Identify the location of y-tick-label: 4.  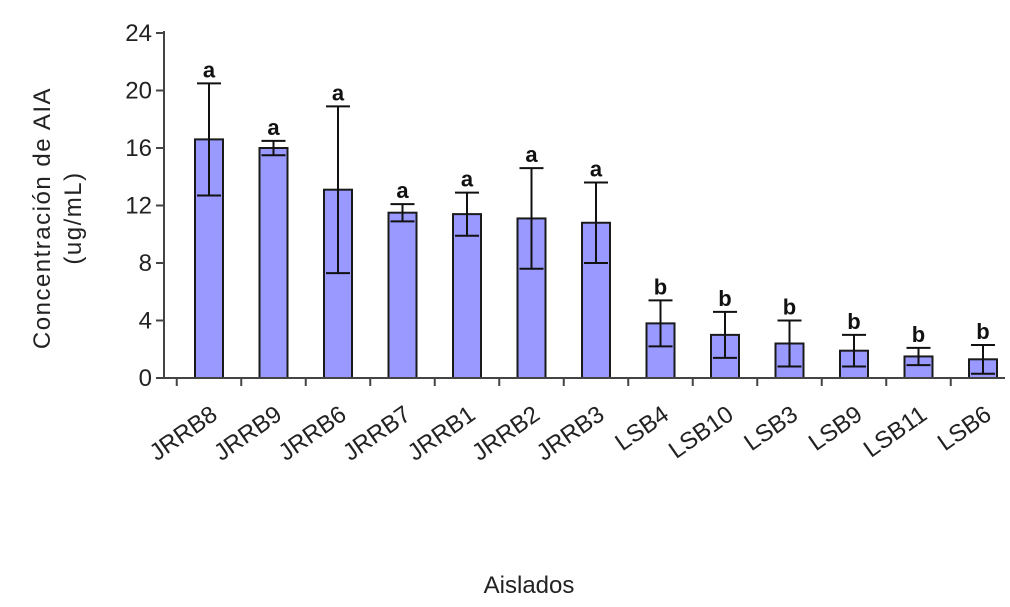
(145, 321).